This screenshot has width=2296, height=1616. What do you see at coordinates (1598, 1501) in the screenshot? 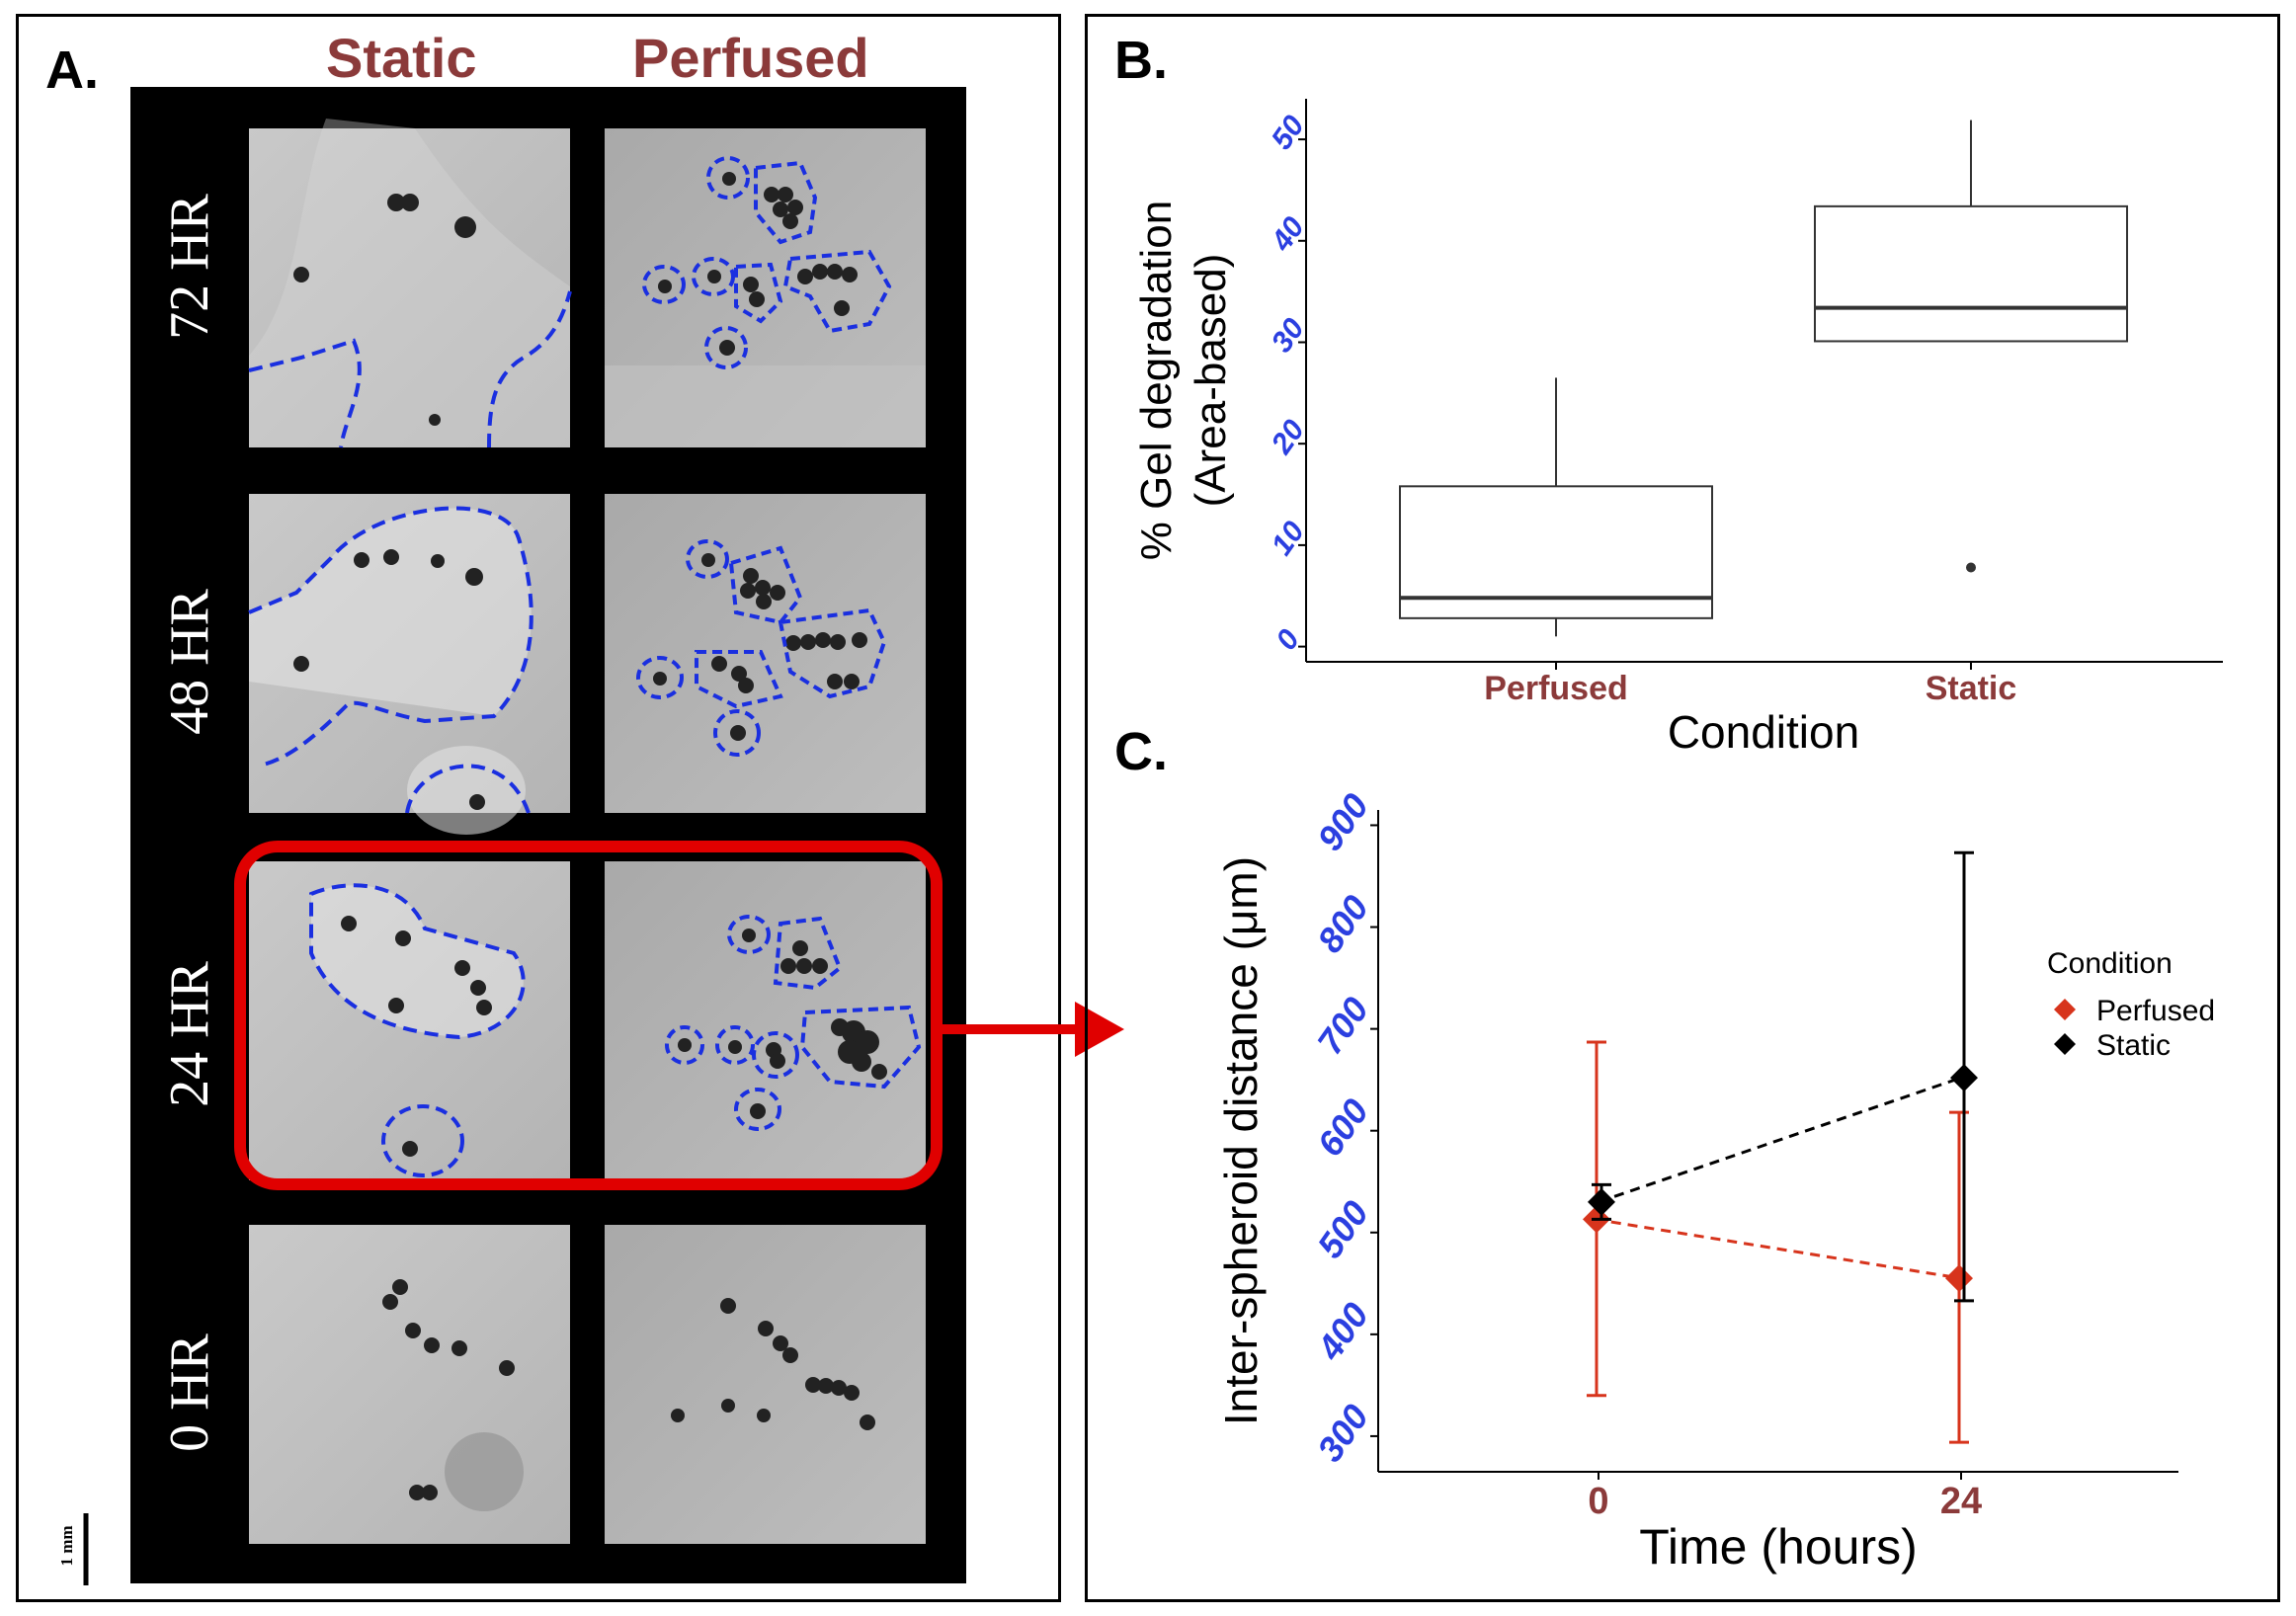
I see `chart-c-x-tick-label: 0` at bounding box center [1598, 1501].